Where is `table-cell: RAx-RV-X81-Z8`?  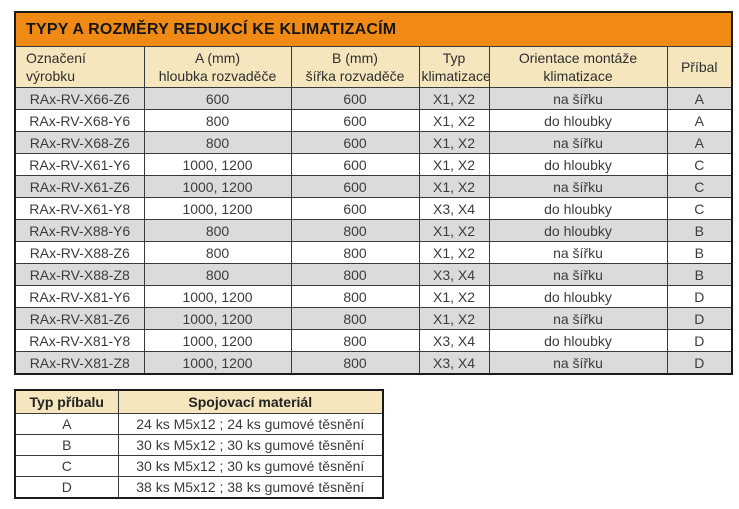 table-cell: RAx-RV-X81-Z8 is located at coordinates (79, 363).